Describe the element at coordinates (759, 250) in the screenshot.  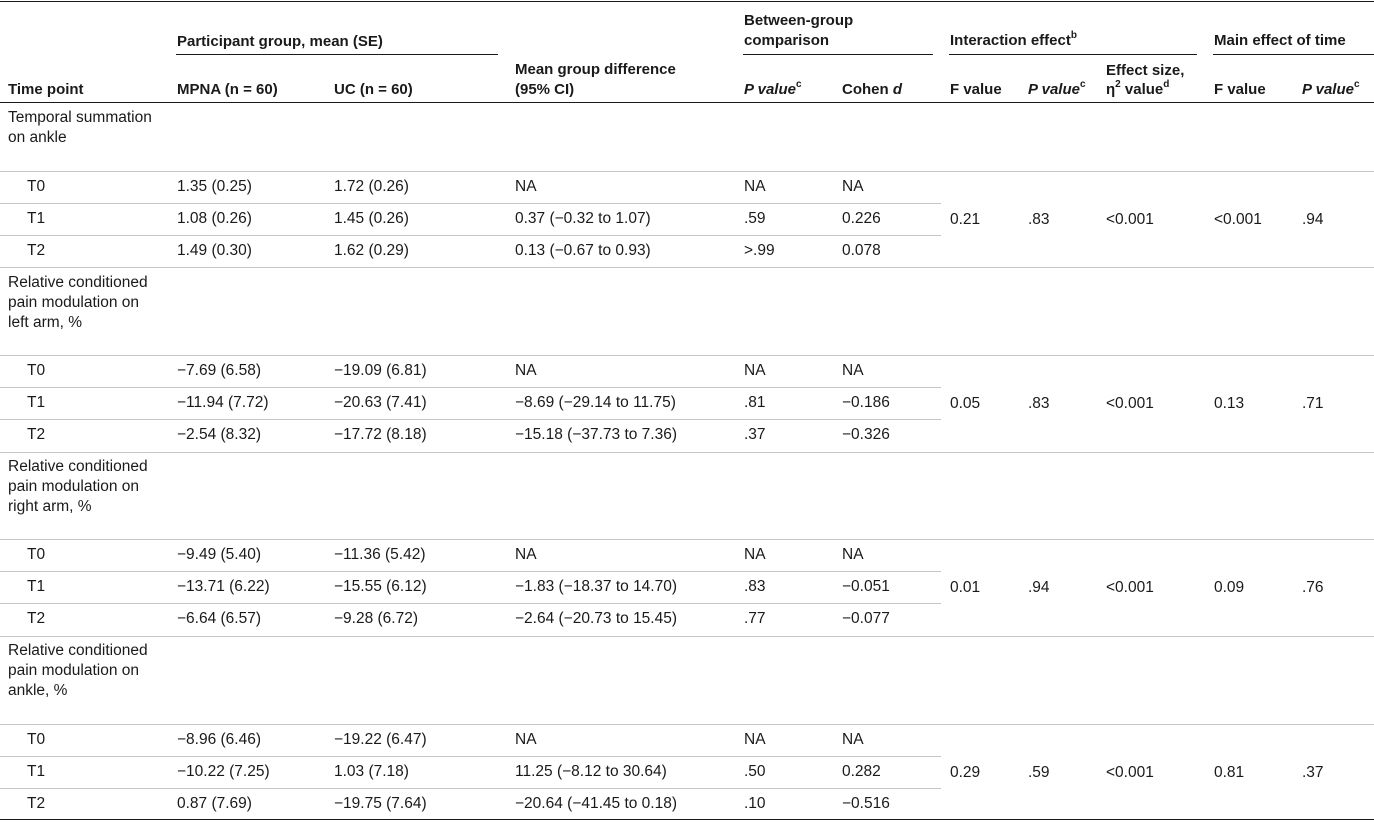
I see `table-cell: >.99` at that location.